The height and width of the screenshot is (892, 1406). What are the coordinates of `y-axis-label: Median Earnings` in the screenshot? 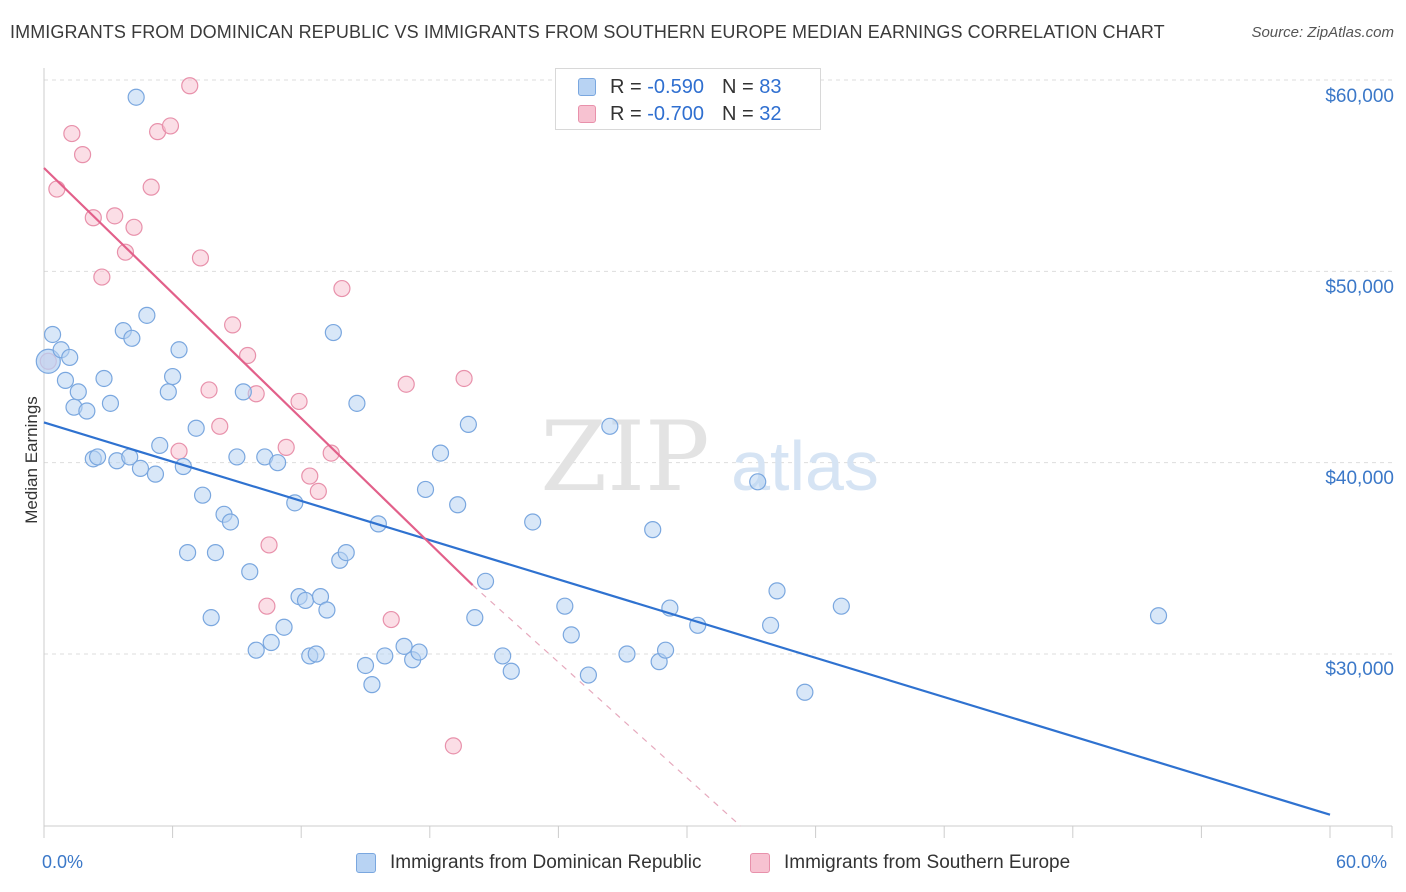 It's located at (31, 460).